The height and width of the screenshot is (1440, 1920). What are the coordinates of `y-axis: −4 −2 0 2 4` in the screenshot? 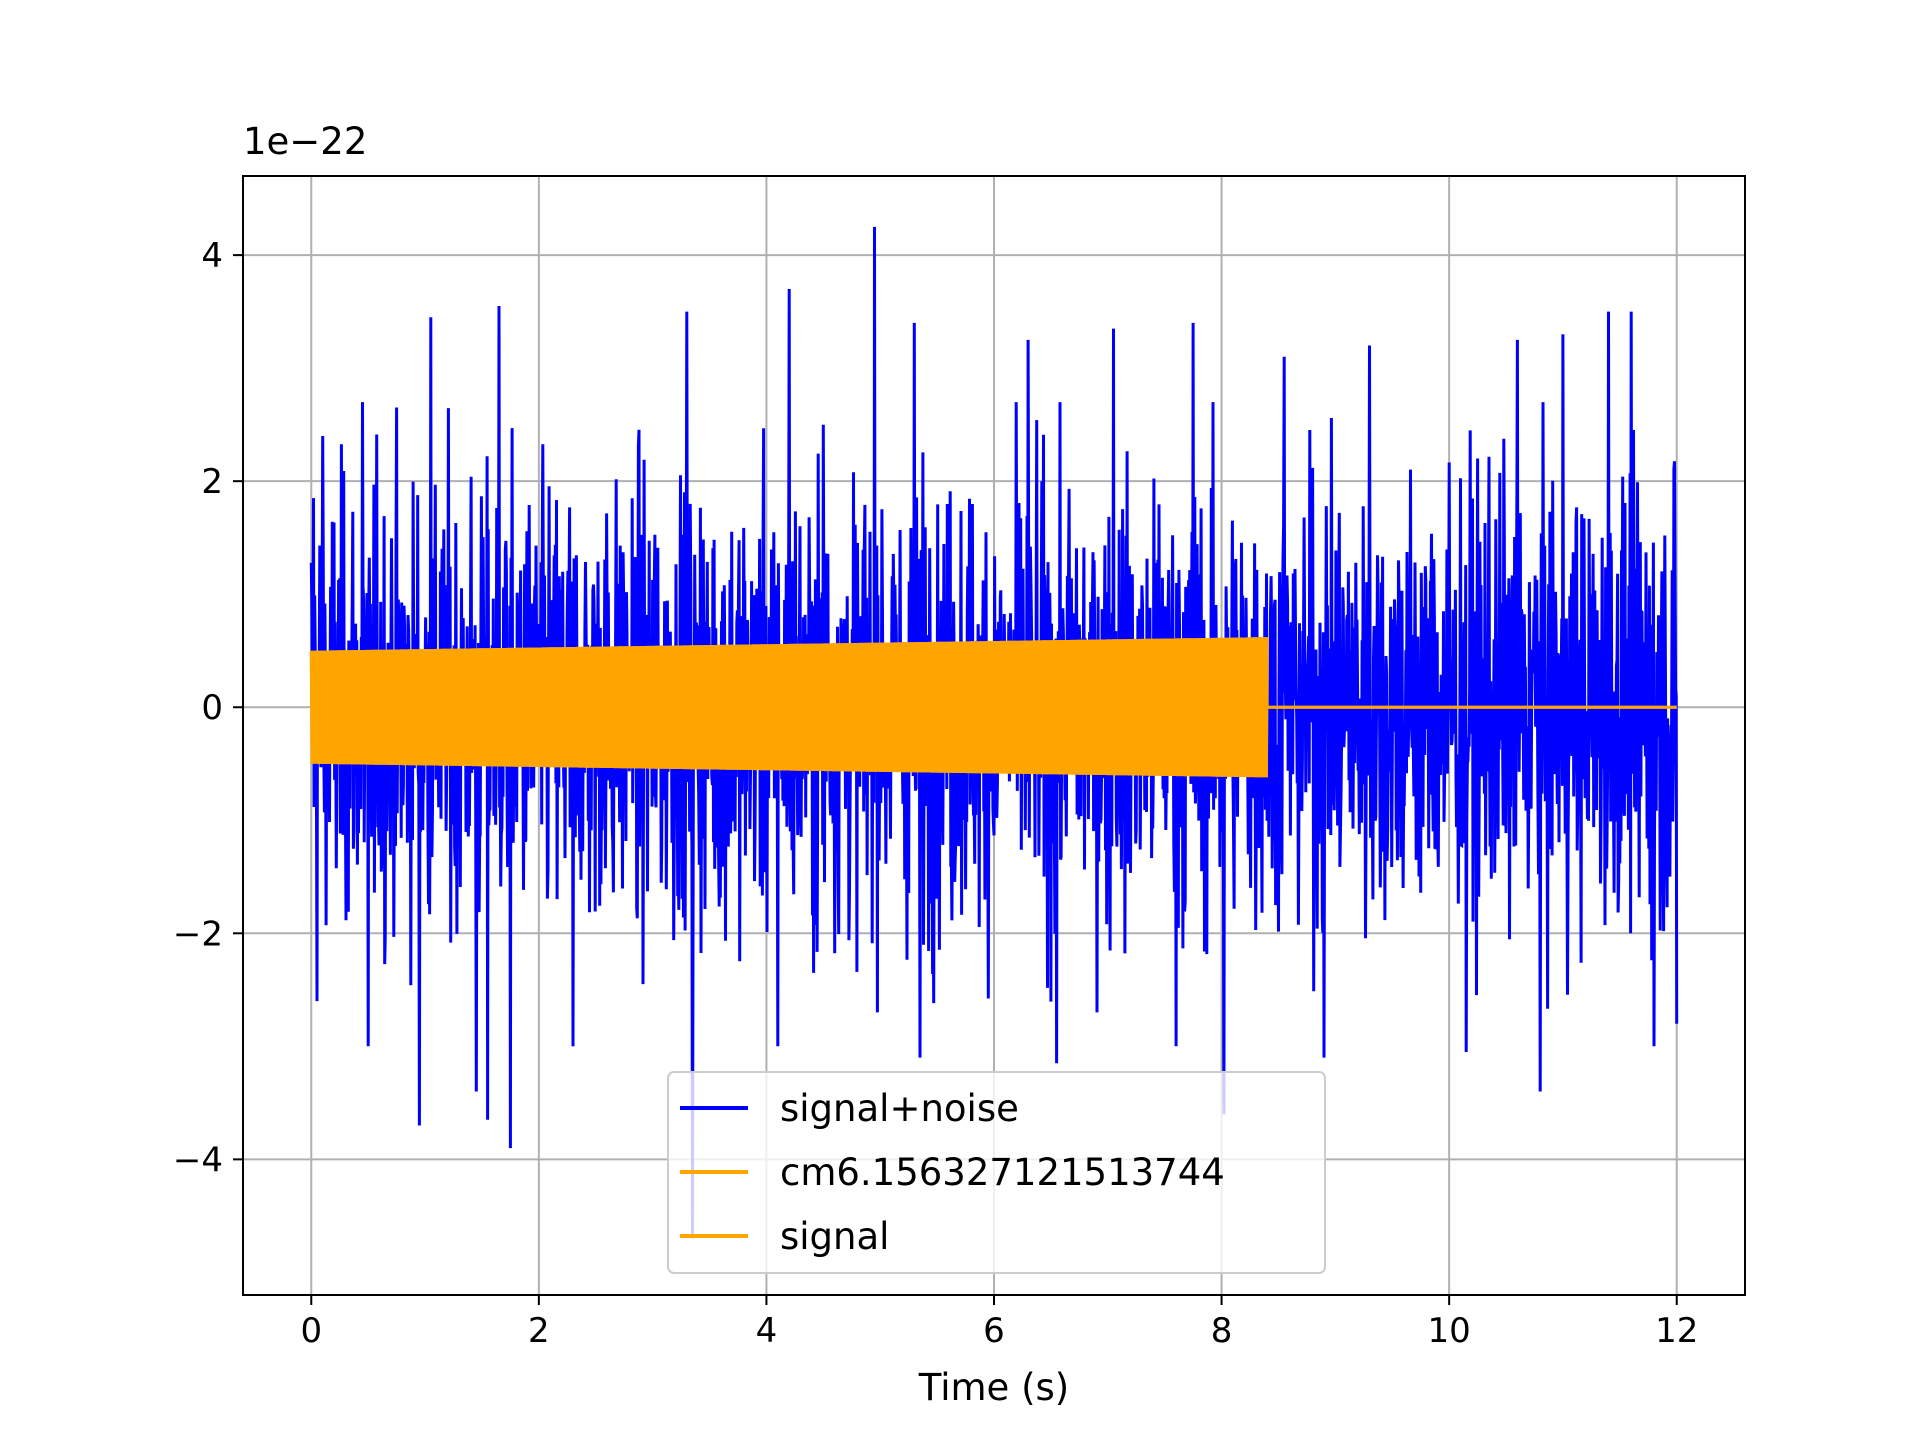 It's located at (208, 708).